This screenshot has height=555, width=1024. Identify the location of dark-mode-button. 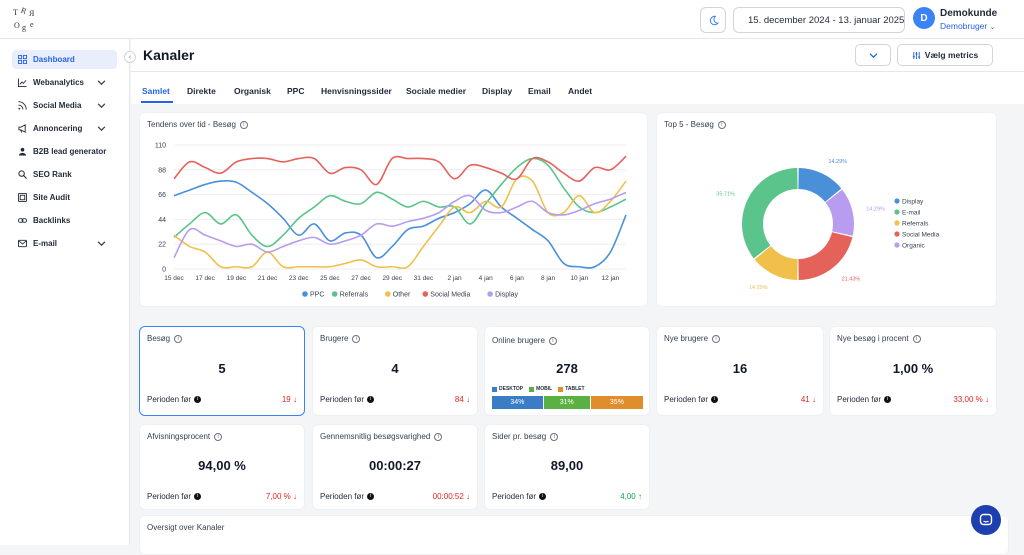
(713, 20).